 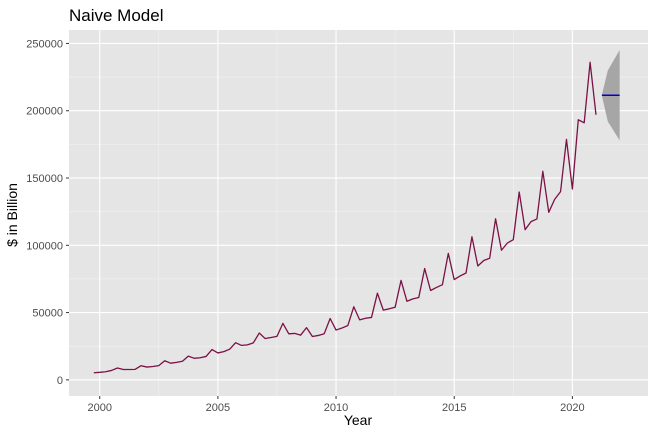 What do you see at coordinates (44, 179) in the screenshot?
I see `y-tick-label: 150000` at bounding box center [44, 179].